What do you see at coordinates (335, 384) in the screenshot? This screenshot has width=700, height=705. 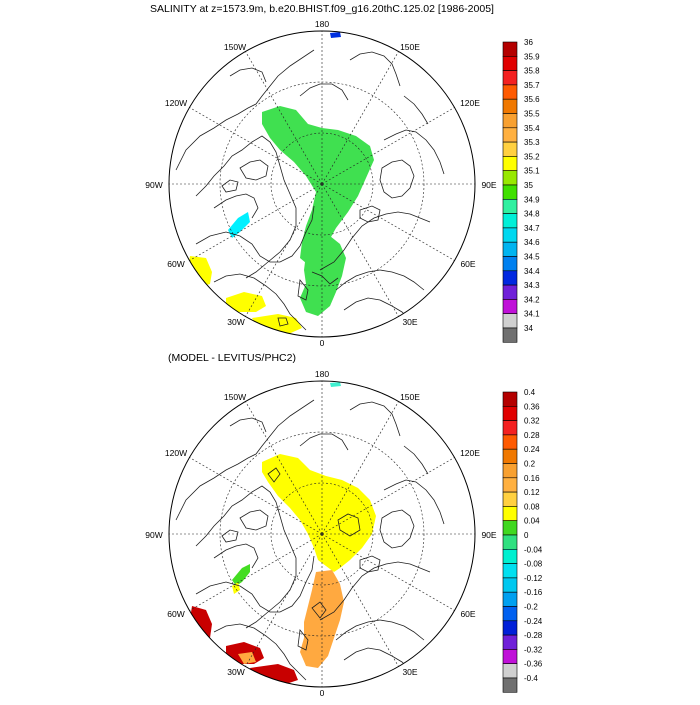 I see `difference-region-top-edge` at bounding box center [335, 384].